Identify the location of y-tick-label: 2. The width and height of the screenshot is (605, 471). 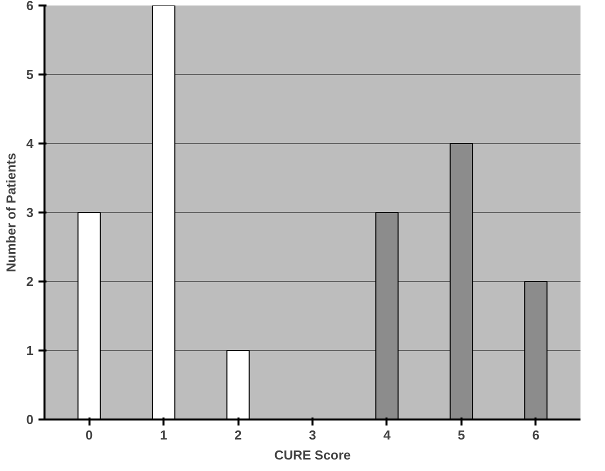
(30, 281).